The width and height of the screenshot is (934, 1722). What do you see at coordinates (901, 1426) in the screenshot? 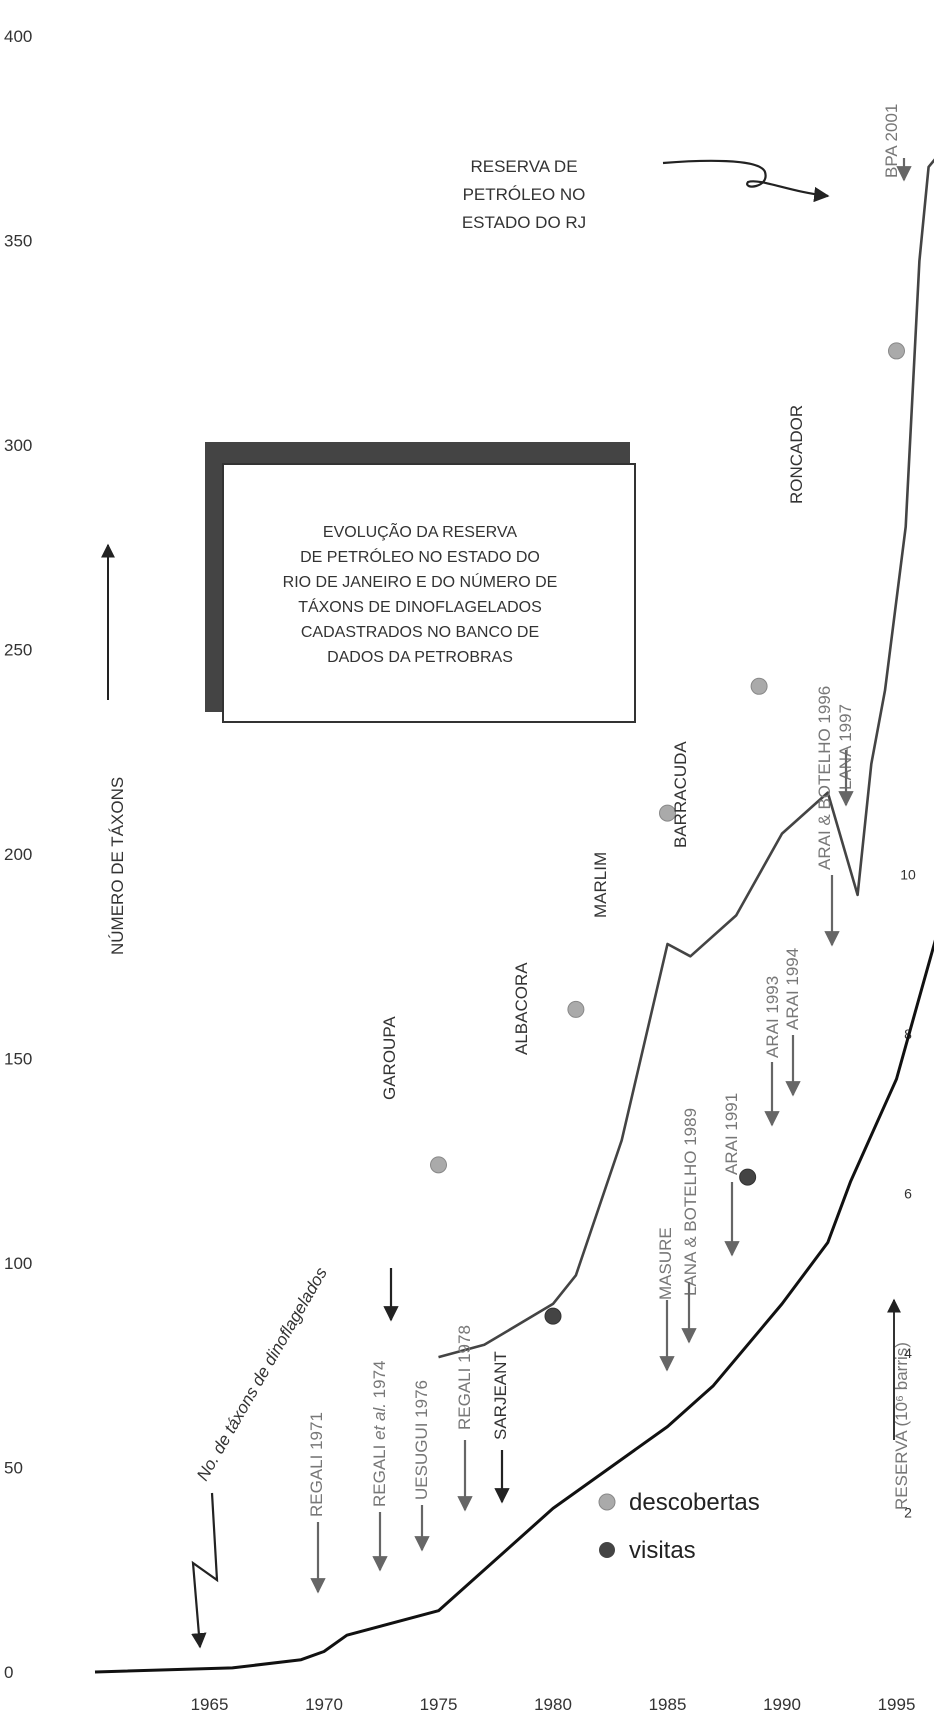
I see `y2-axis-label: RESERVA (10⁶ barris)` at bounding box center [901, 1426].